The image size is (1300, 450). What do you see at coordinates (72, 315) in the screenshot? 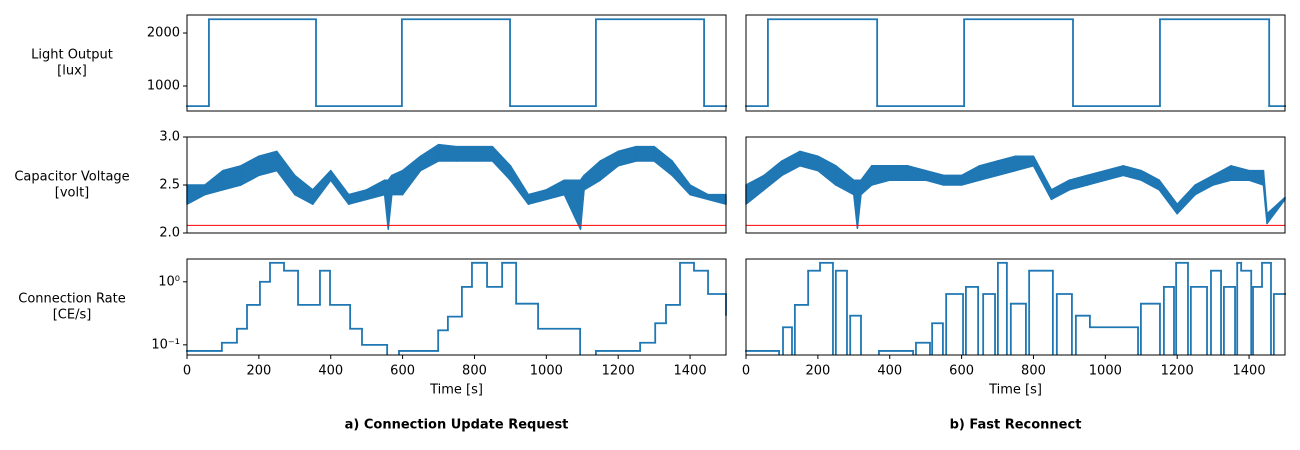
I see `y-axis-label: [CE/s]` at bounding box center [72, 315].